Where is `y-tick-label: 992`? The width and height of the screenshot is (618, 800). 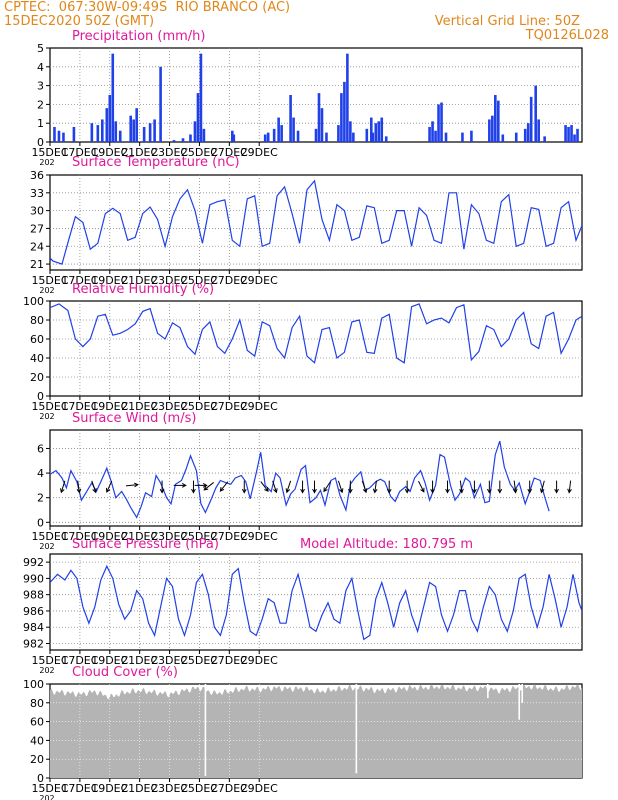
y-tick-label: 992 is located at coordinates (33, 562).